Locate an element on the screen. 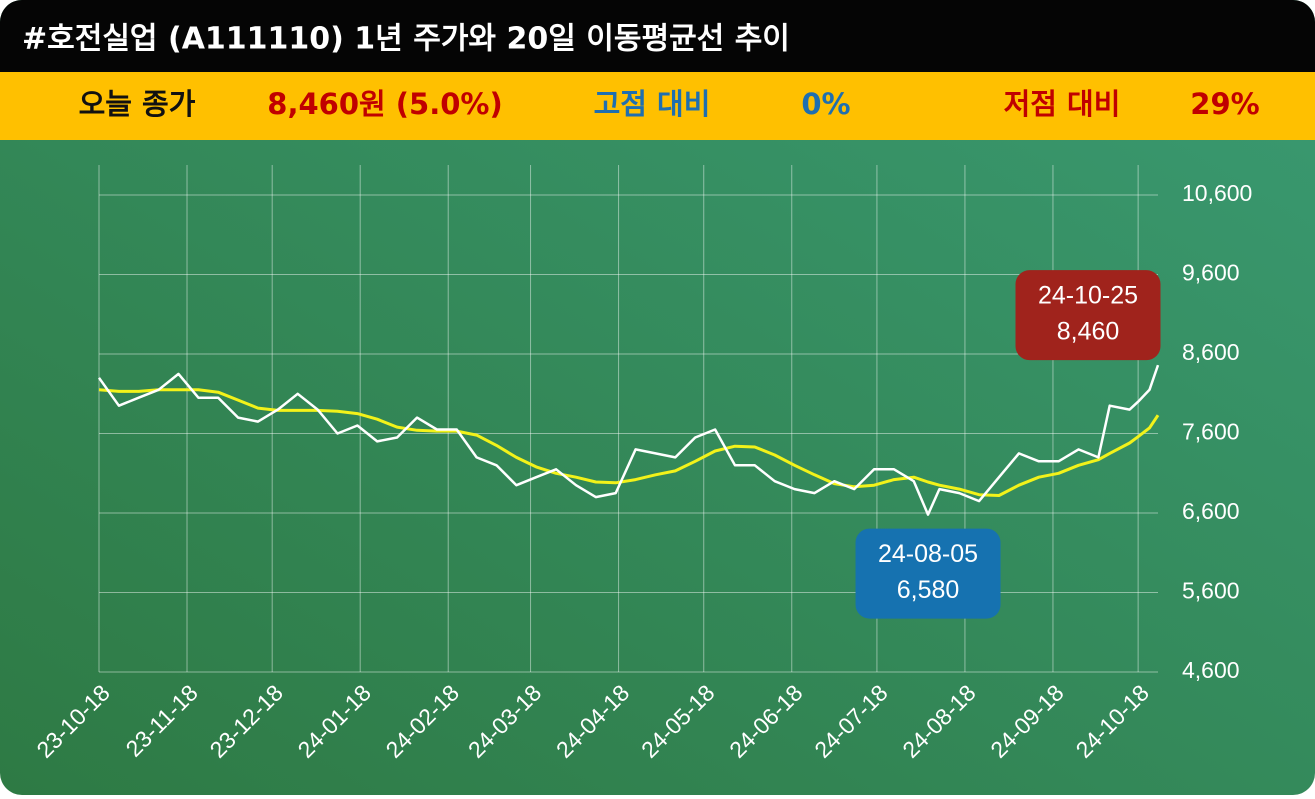 The width and height of the screenshot is (1315, 799). title-bar is located at coordinates (657, 36).